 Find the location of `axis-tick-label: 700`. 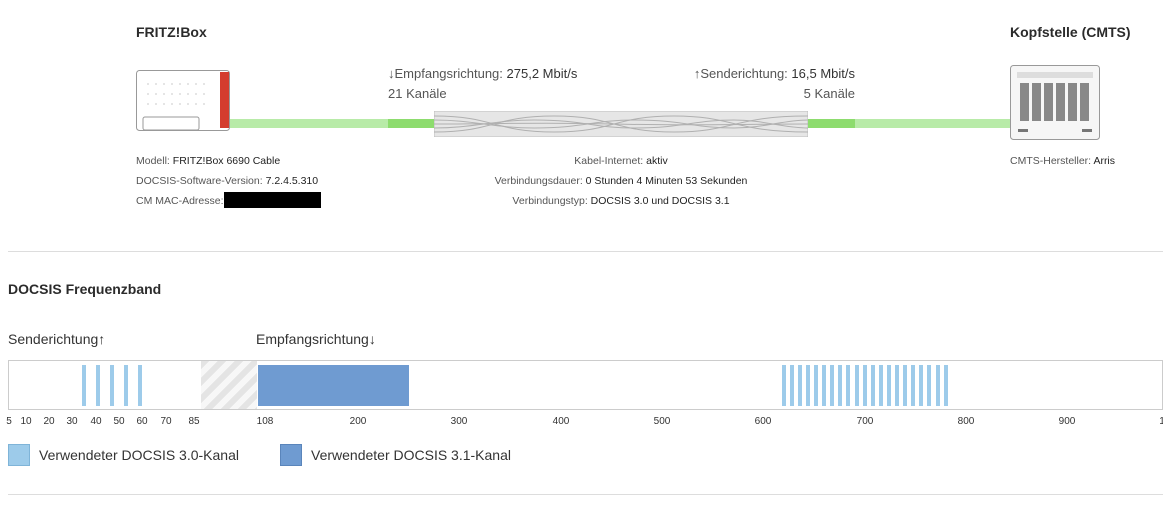

axis-tick-label: 700 is located at coordinates (865, 421).